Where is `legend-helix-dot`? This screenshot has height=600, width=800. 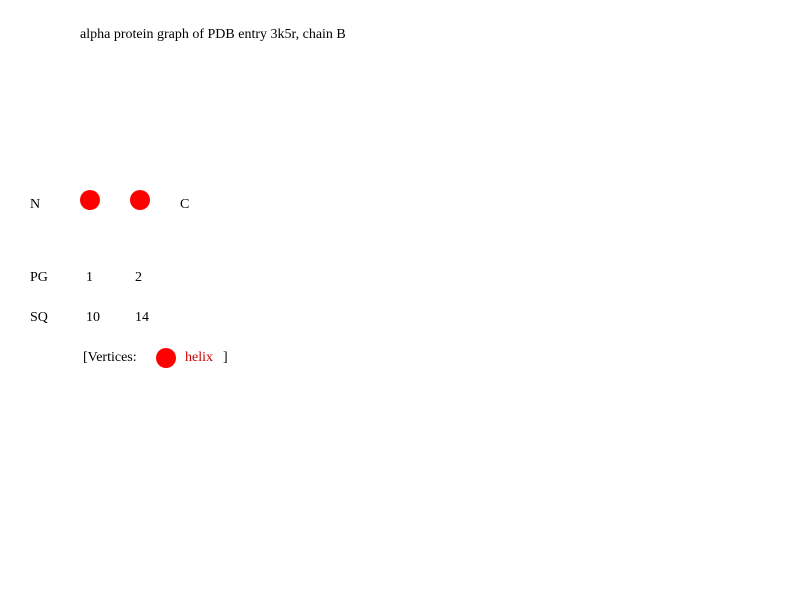
legend-helix-dot is located at coordinates (166, 358).